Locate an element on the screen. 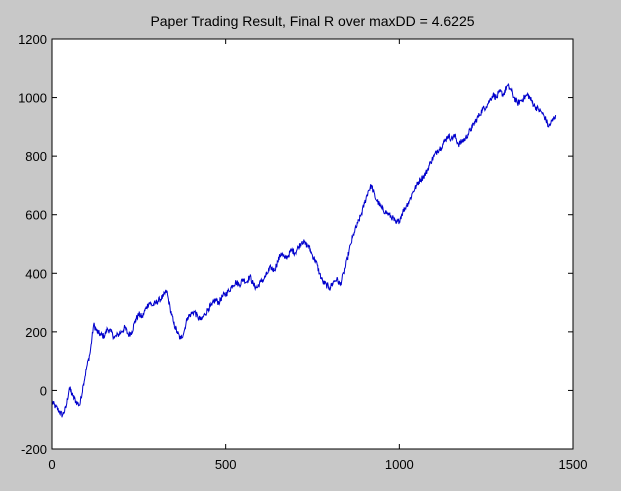 The width and height of the screenshot is (621, 491). y-tick-label: 600 is located at coordinates (36, 215).